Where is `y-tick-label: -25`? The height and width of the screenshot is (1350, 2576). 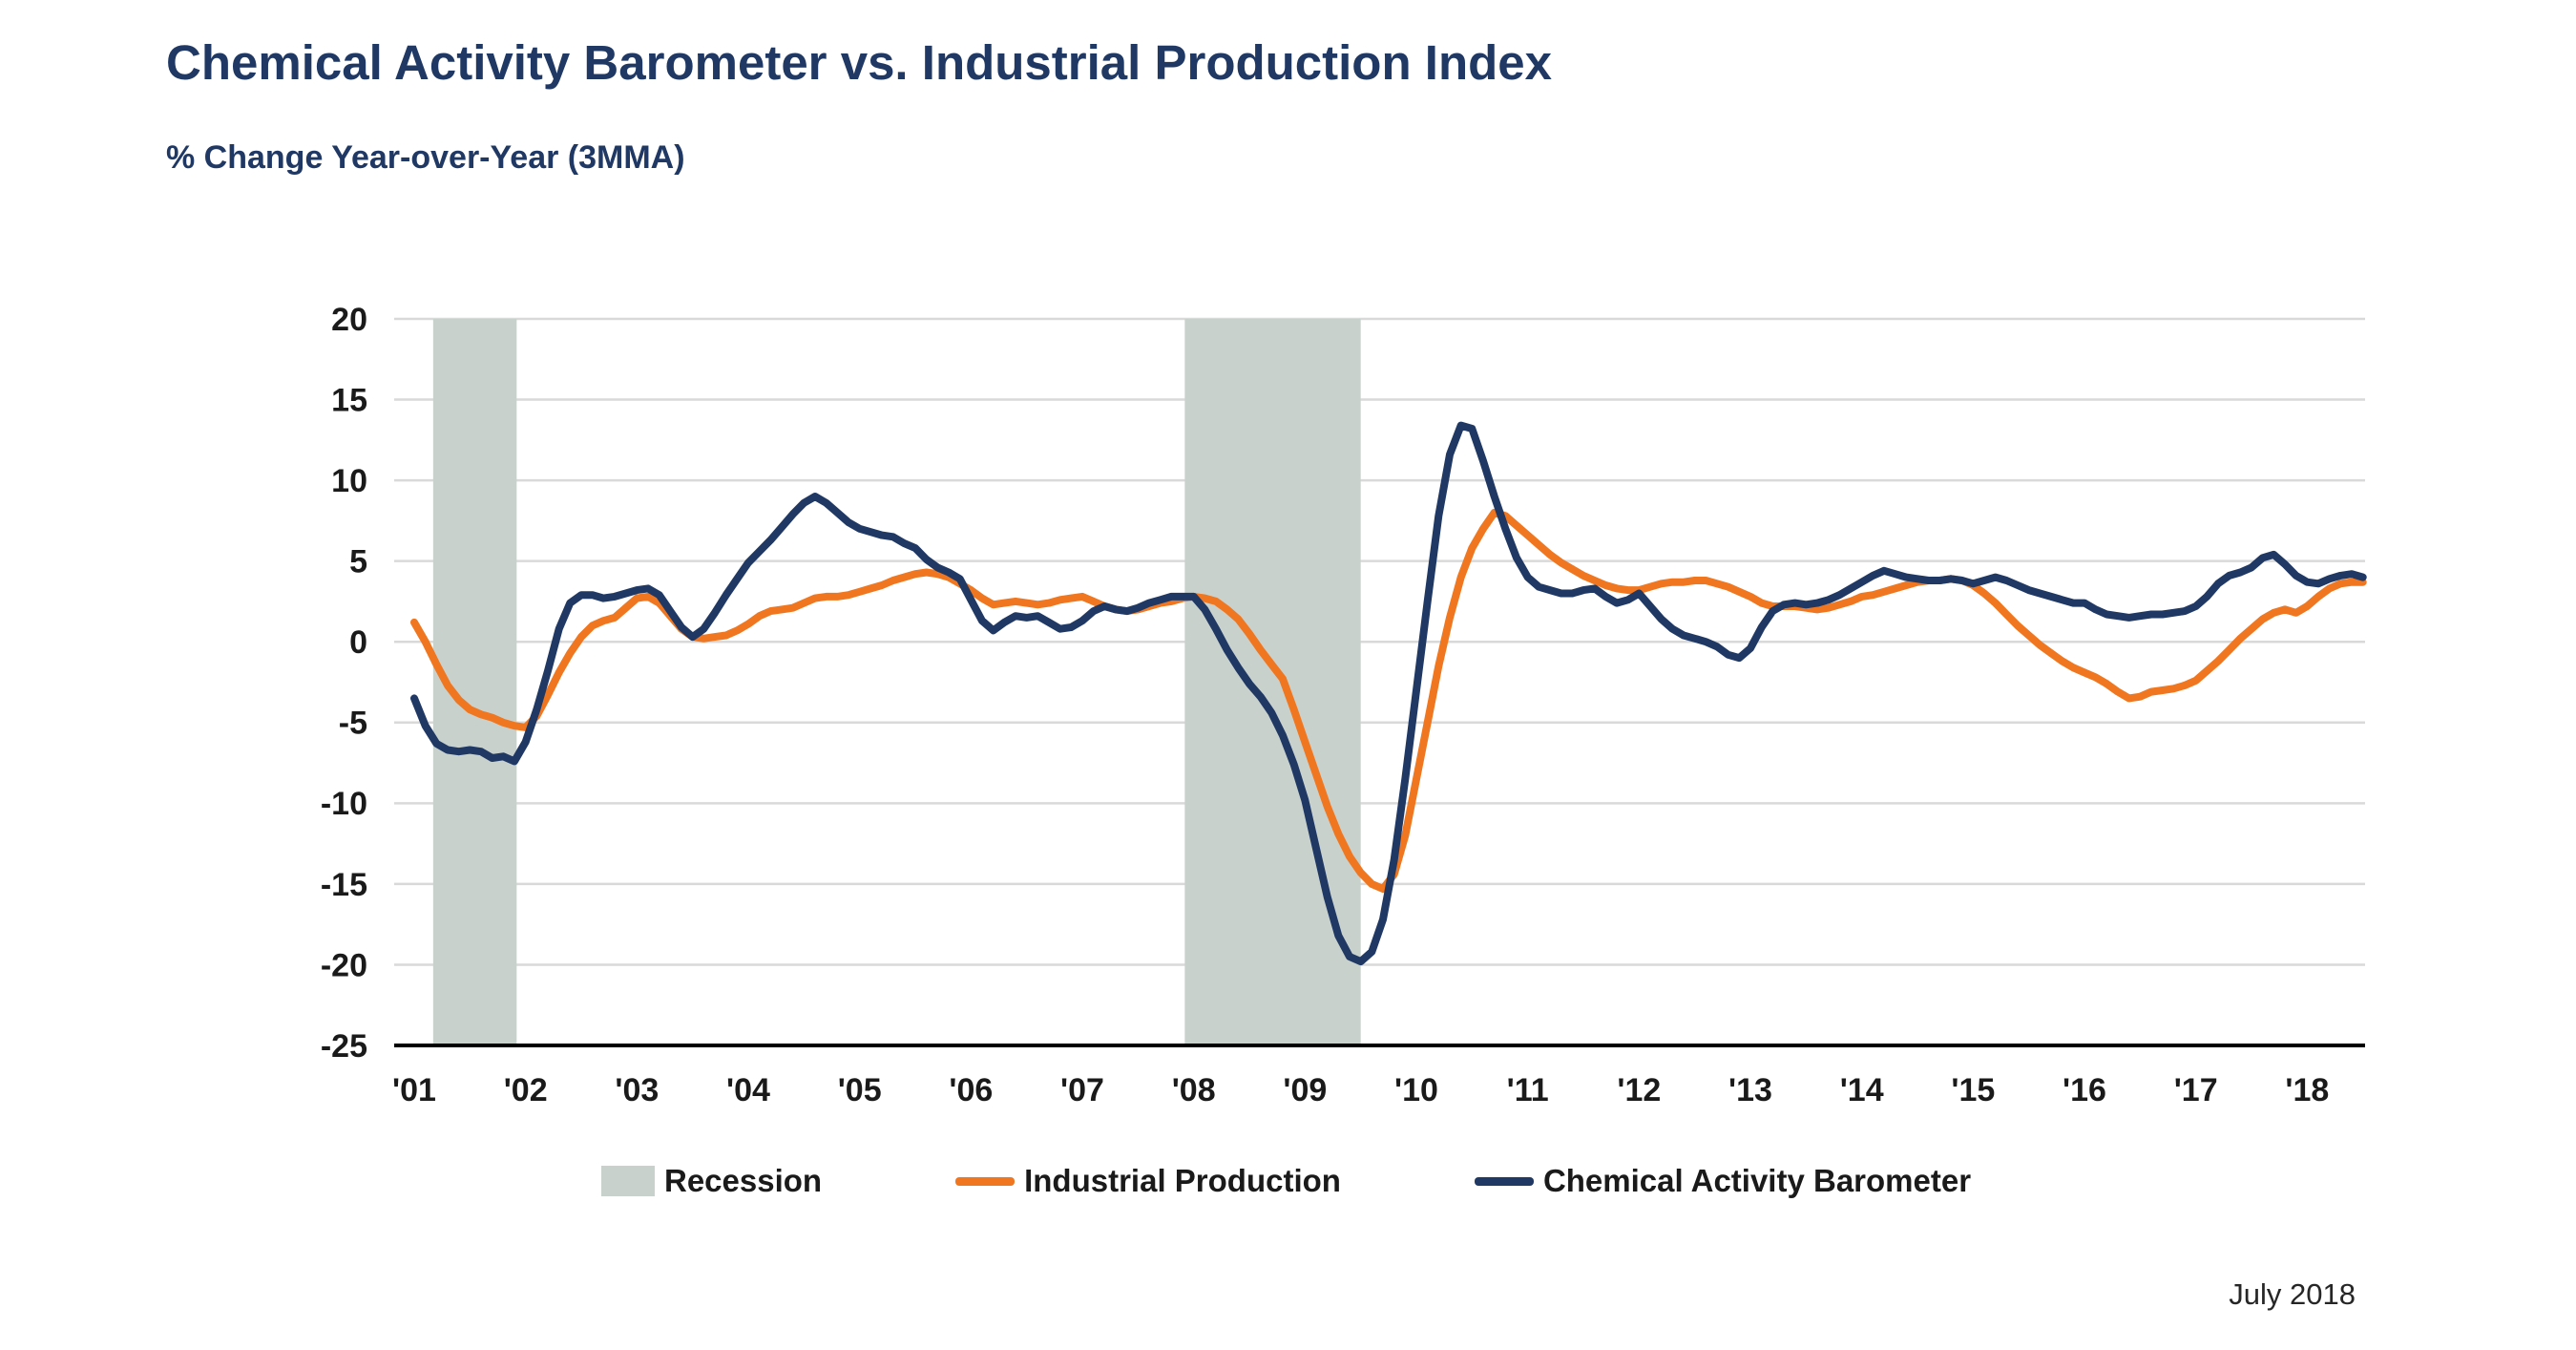
y-tick-label: -25 is located at coordinates (344, 1046).